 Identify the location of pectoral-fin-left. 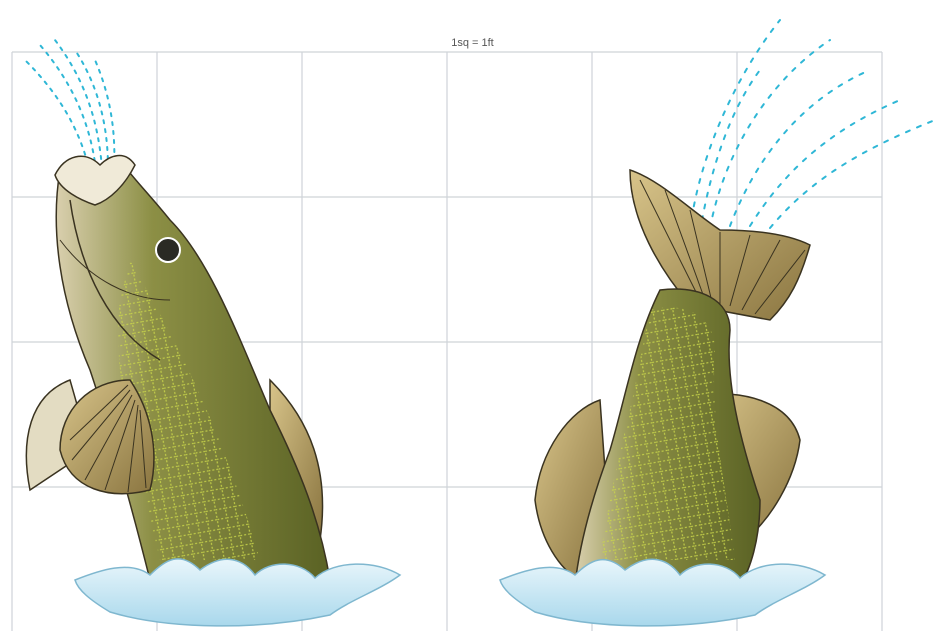
(107, 437).